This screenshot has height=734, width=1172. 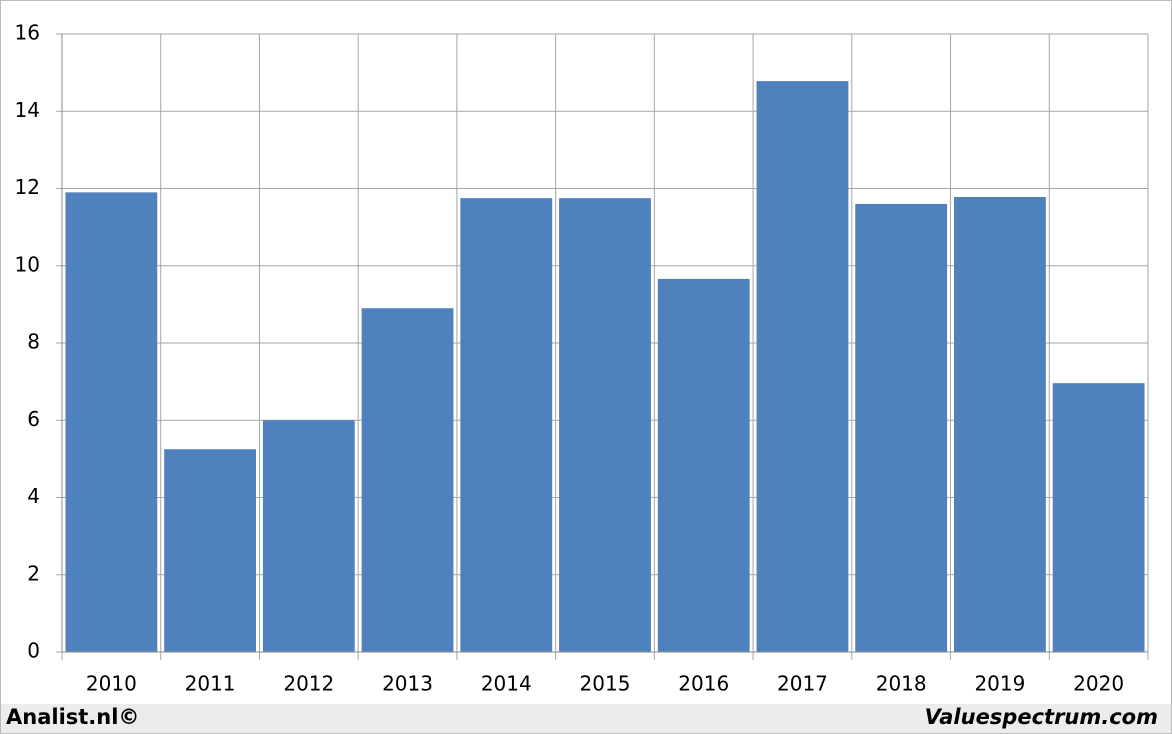 I want to click on x-tick-label: 2016, so click(x=703, y=684).